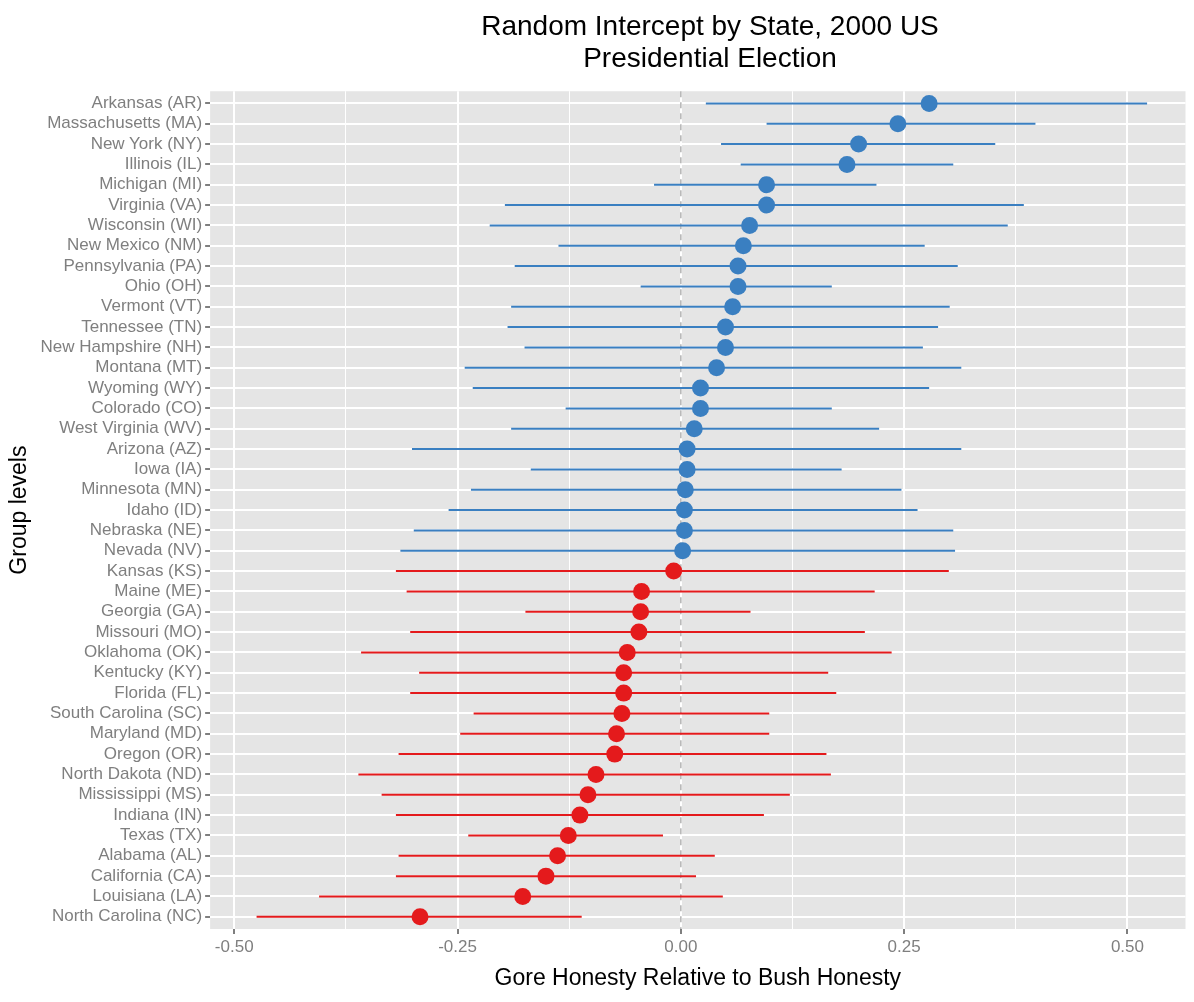 This screenshot has width=1194, height=1002. Describe the element at coordinates (698, 976) in the screenshot. I see `x-axis-title: Gore Honesty Relative to Bush Honesty` at that location.